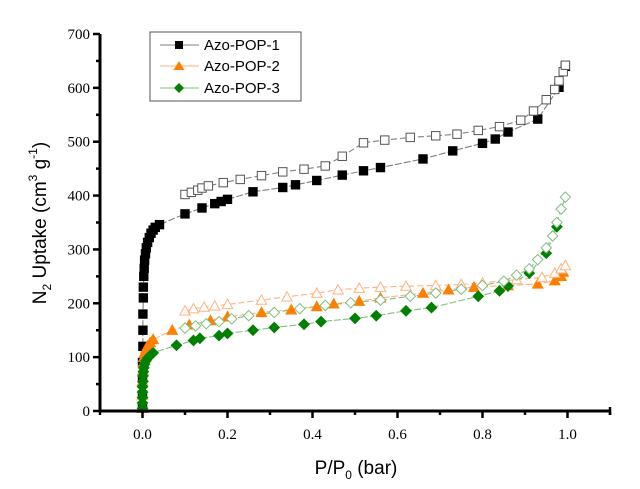 Image resolution: width=640 pixels, height=489 pixels. What do you see at coordinates (142, 435) in the screenshot?
I see `x-tick-label: 0.0` at bounding box center [142, 435].